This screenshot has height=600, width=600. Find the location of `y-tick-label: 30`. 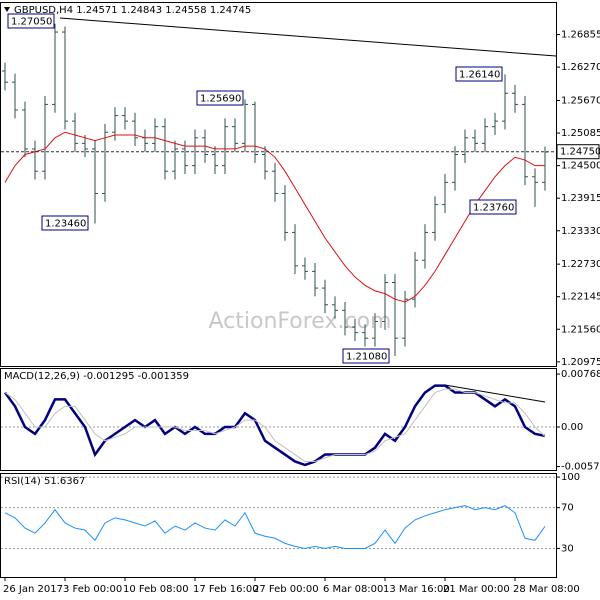

y-tick-label: 30 is located at coordinates (567, 548).